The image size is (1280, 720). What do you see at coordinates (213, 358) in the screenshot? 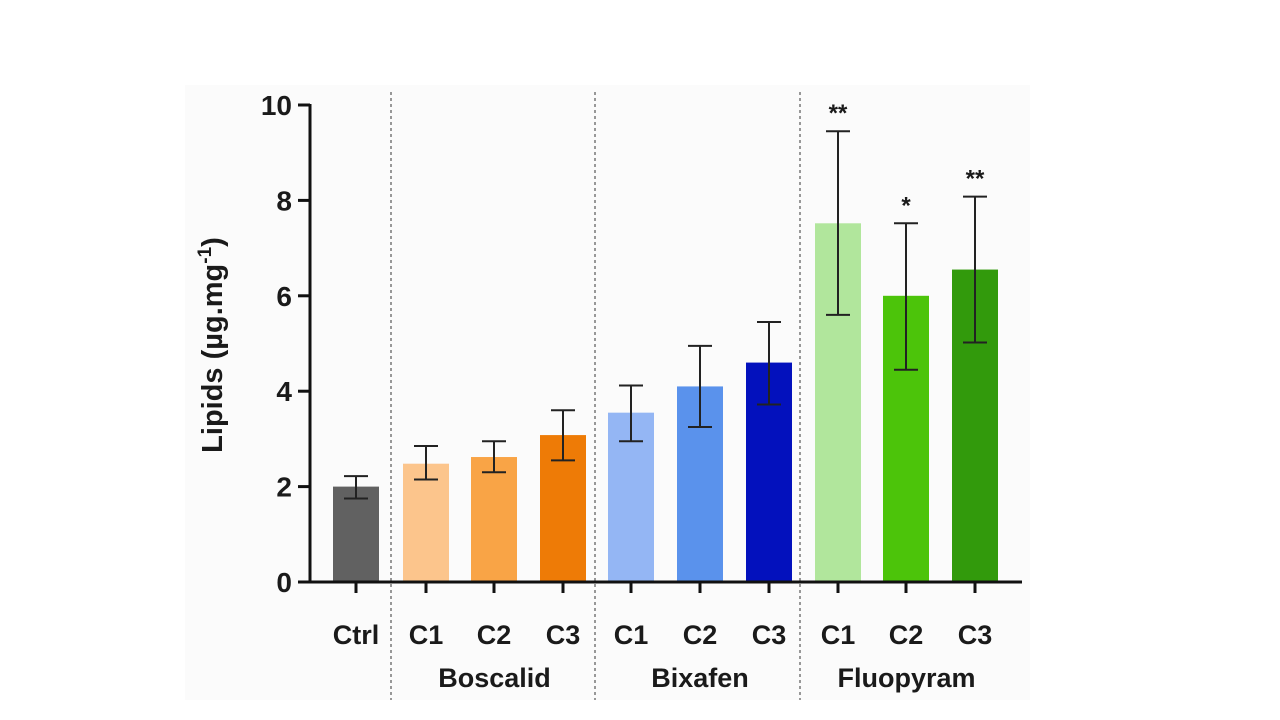
I see `y-axis-label-main: Lipids (µg.mg` at bounding box center [213, 358].